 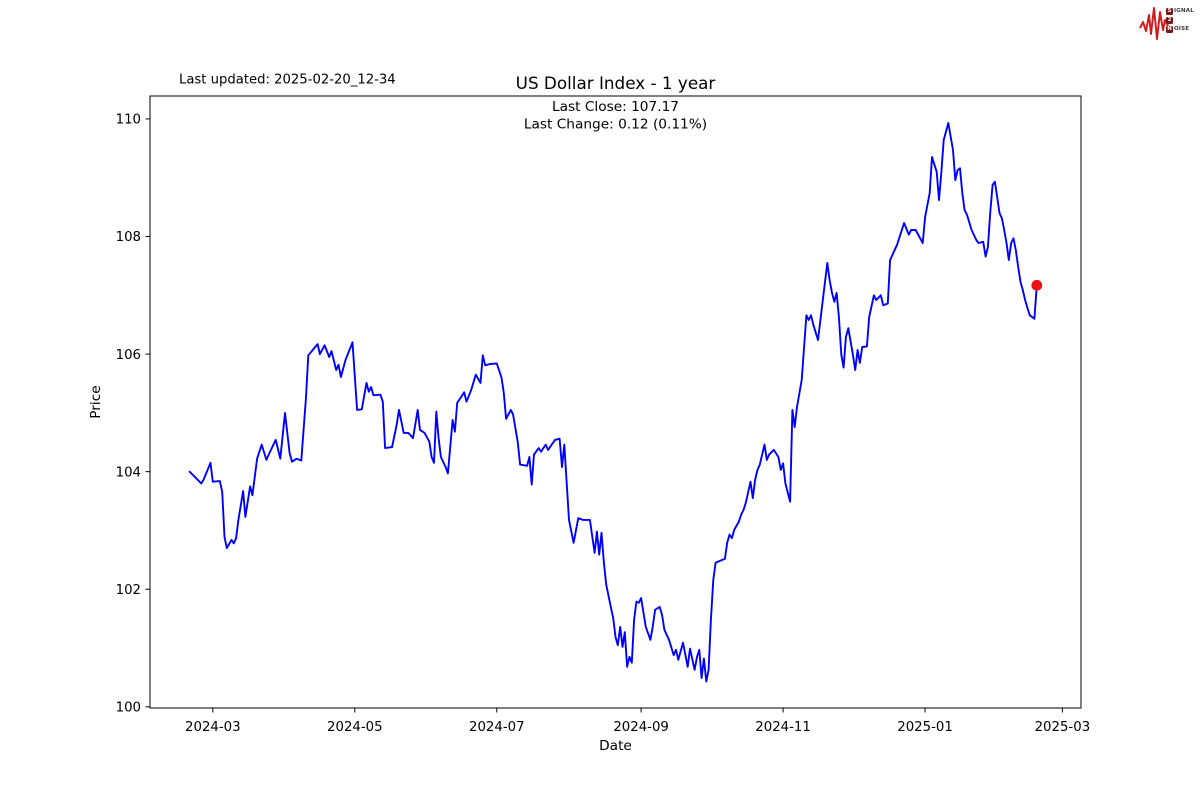 I want to click on signal2noise-logo: S IGNAL 2 N OISE, so click(x=1167, y=24).